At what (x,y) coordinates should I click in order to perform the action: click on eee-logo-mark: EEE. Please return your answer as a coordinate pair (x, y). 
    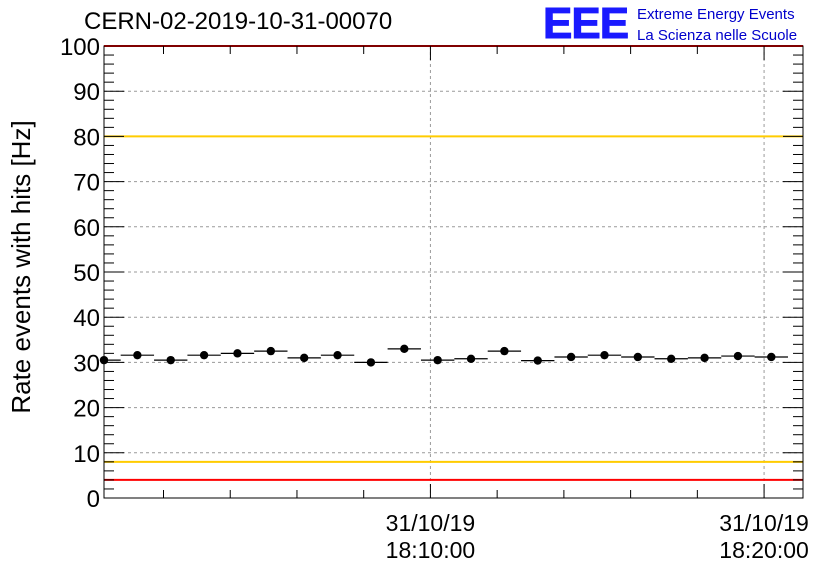
    Looking at the image, I should click on (585, 24).